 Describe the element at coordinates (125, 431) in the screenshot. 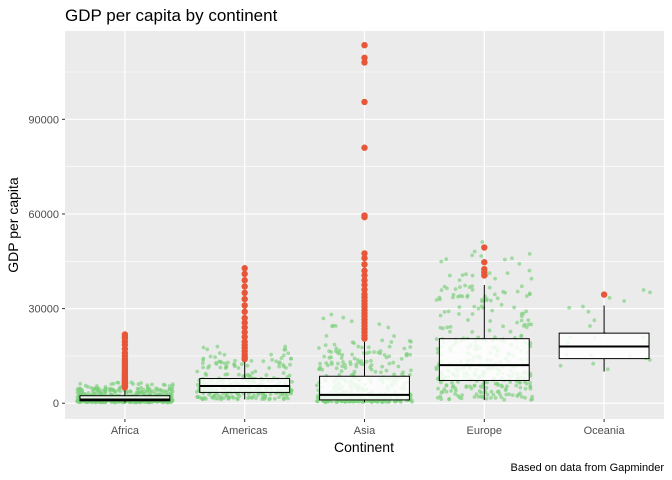

I see `x-tick-label: Africa` at that location.